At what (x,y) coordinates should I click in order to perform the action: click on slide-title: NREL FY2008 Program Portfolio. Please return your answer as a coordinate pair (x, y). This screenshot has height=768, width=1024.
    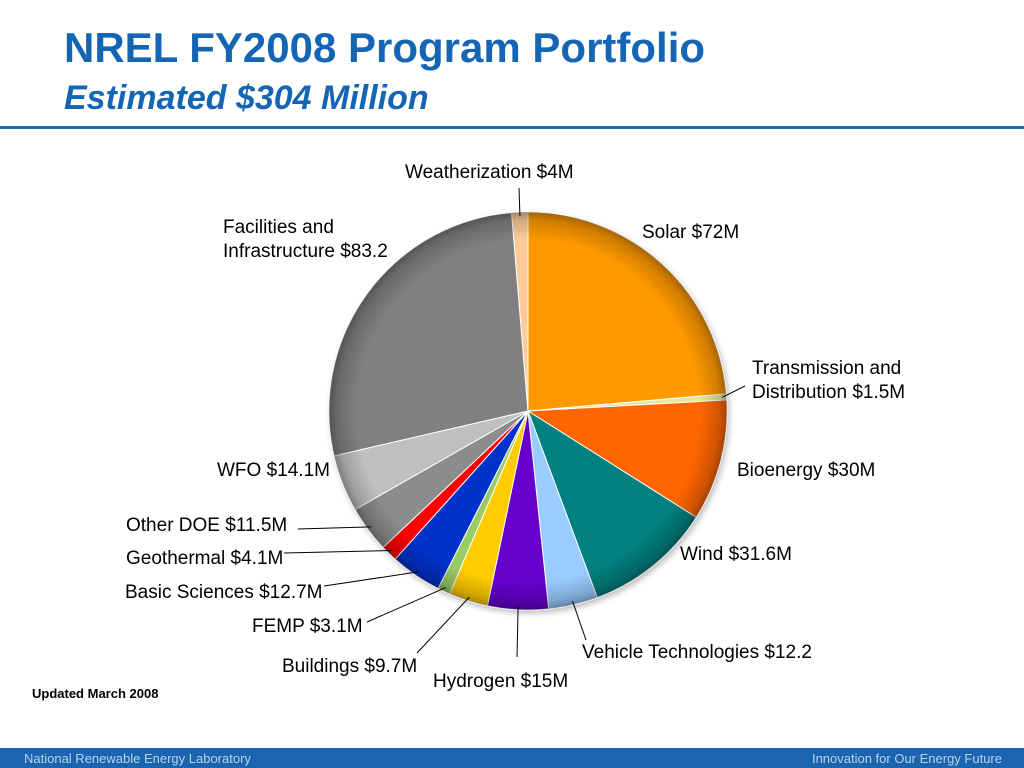
    Looking at the image, I should click on (385, 47).